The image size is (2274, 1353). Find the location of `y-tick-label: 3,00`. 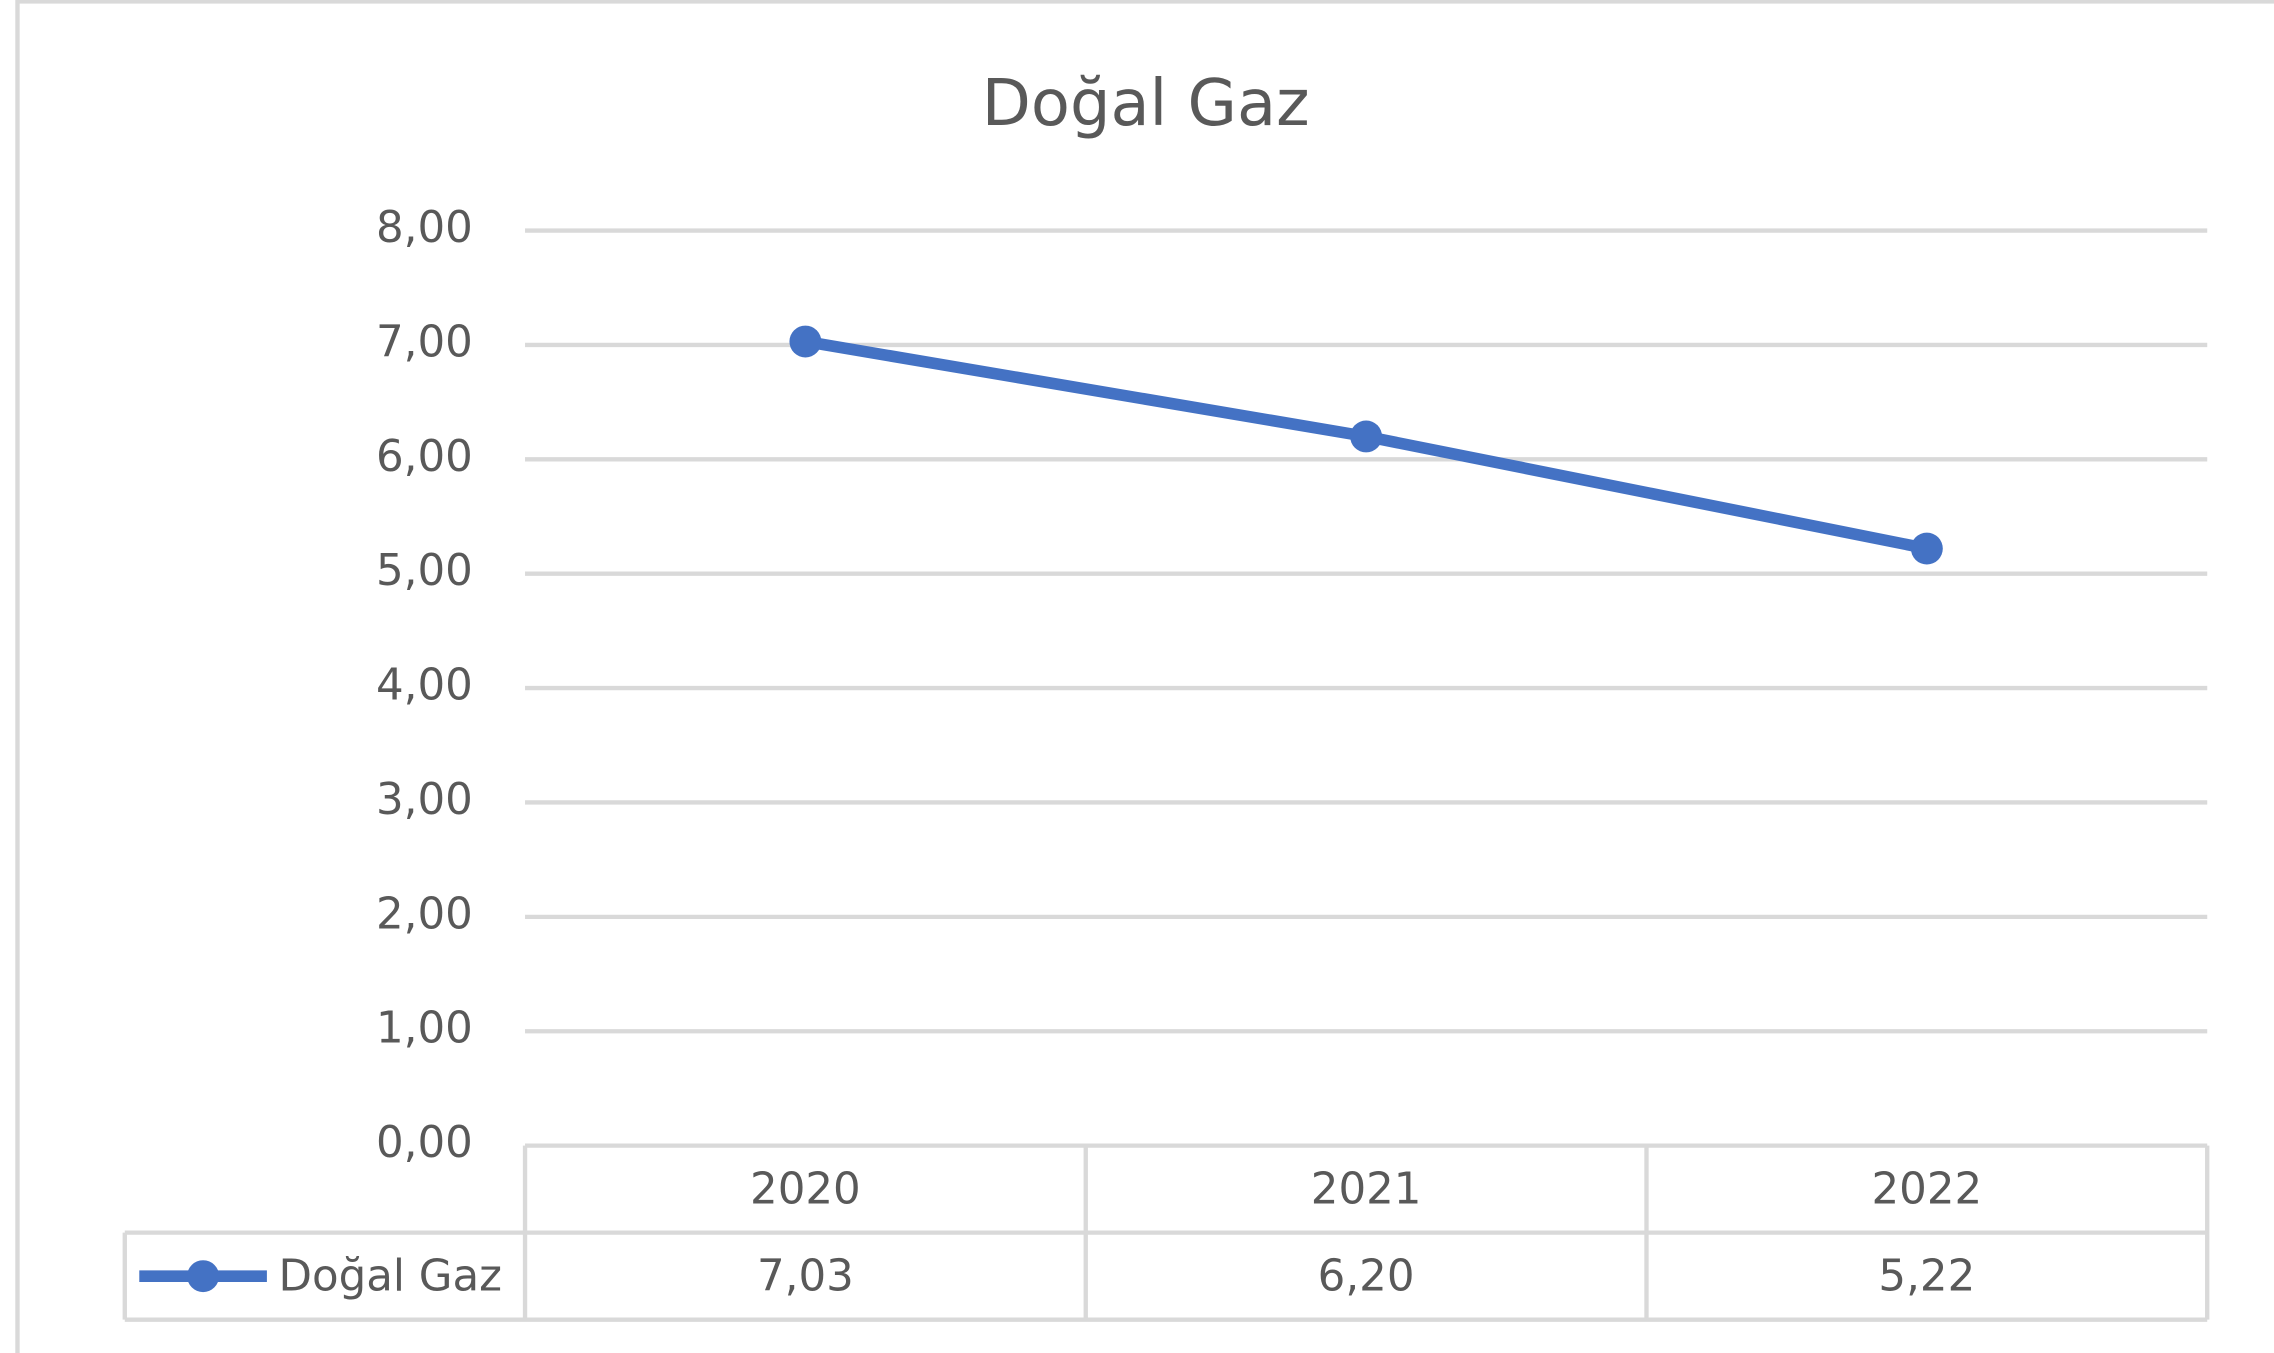

y-tick-label: 3,00 is located at coordinates (424, 800).